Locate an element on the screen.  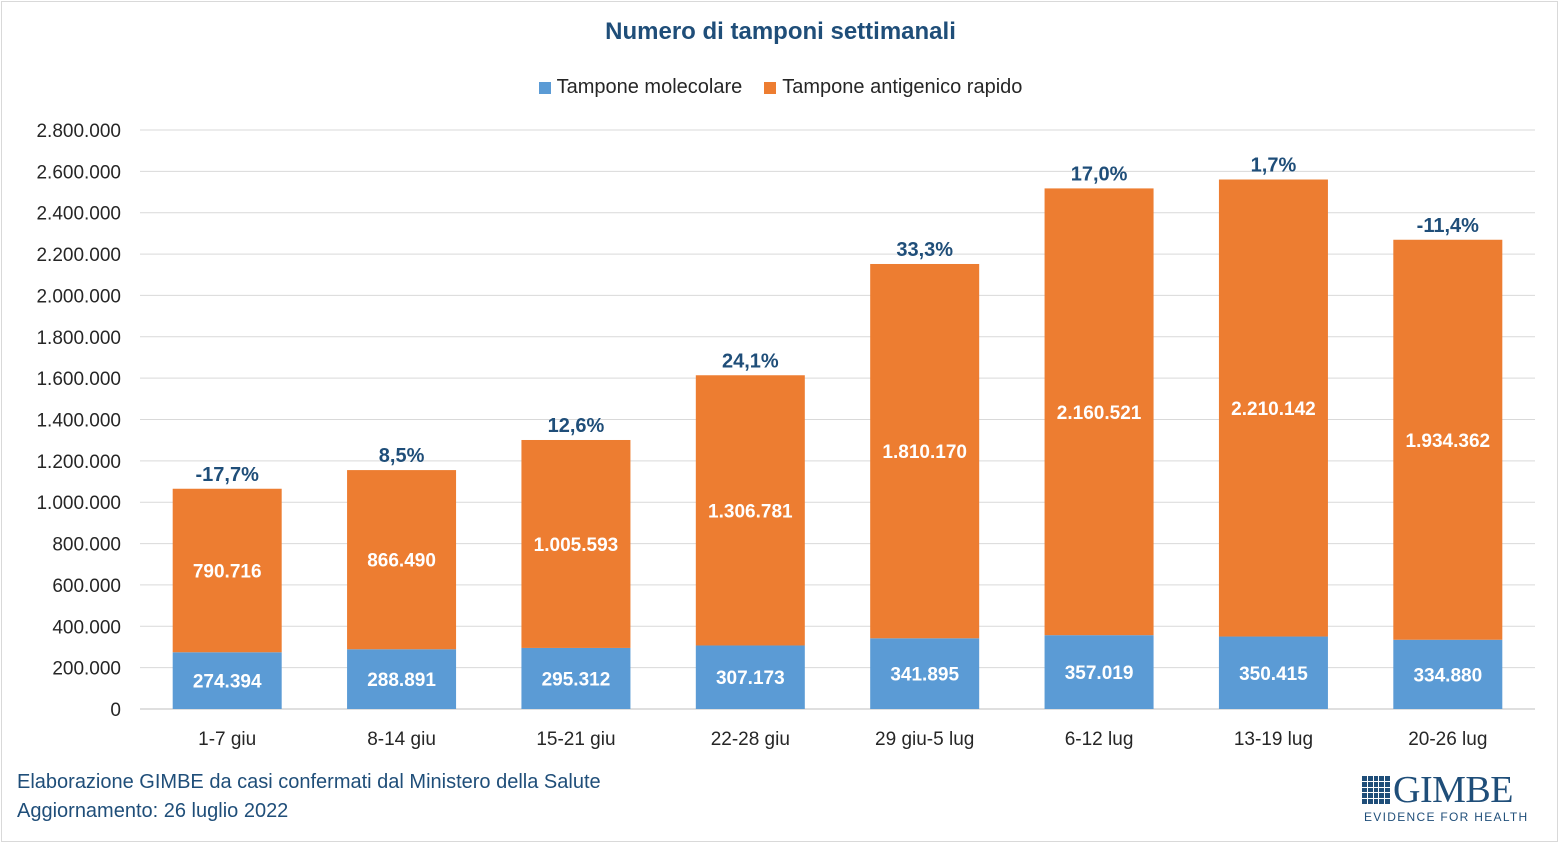
data-label-molecolare: 288.891 is located at coordinates (401, 680).